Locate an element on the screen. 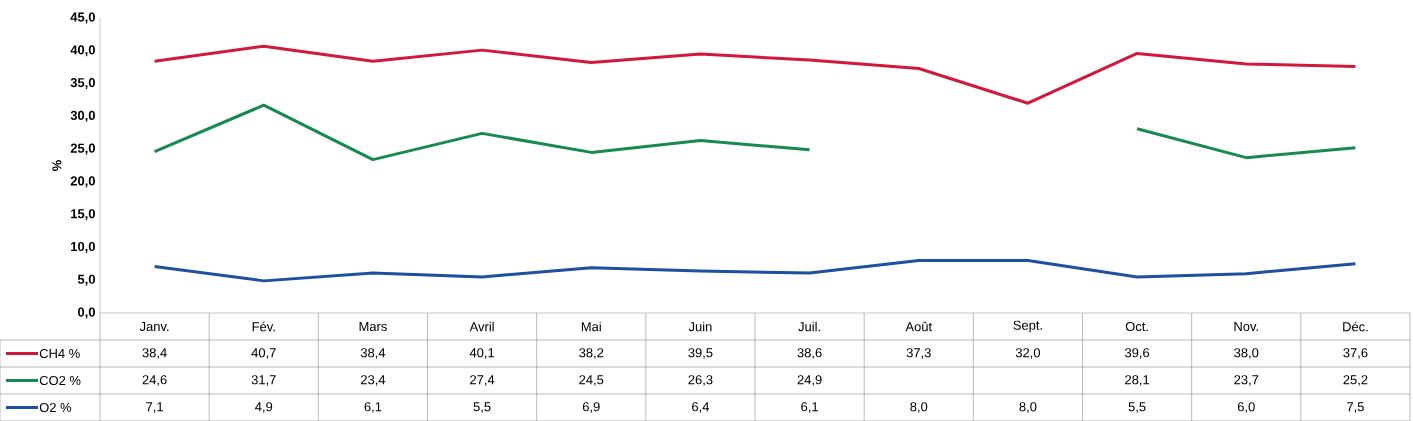  data-label: 7,1 is located at coordinates (154, 407).